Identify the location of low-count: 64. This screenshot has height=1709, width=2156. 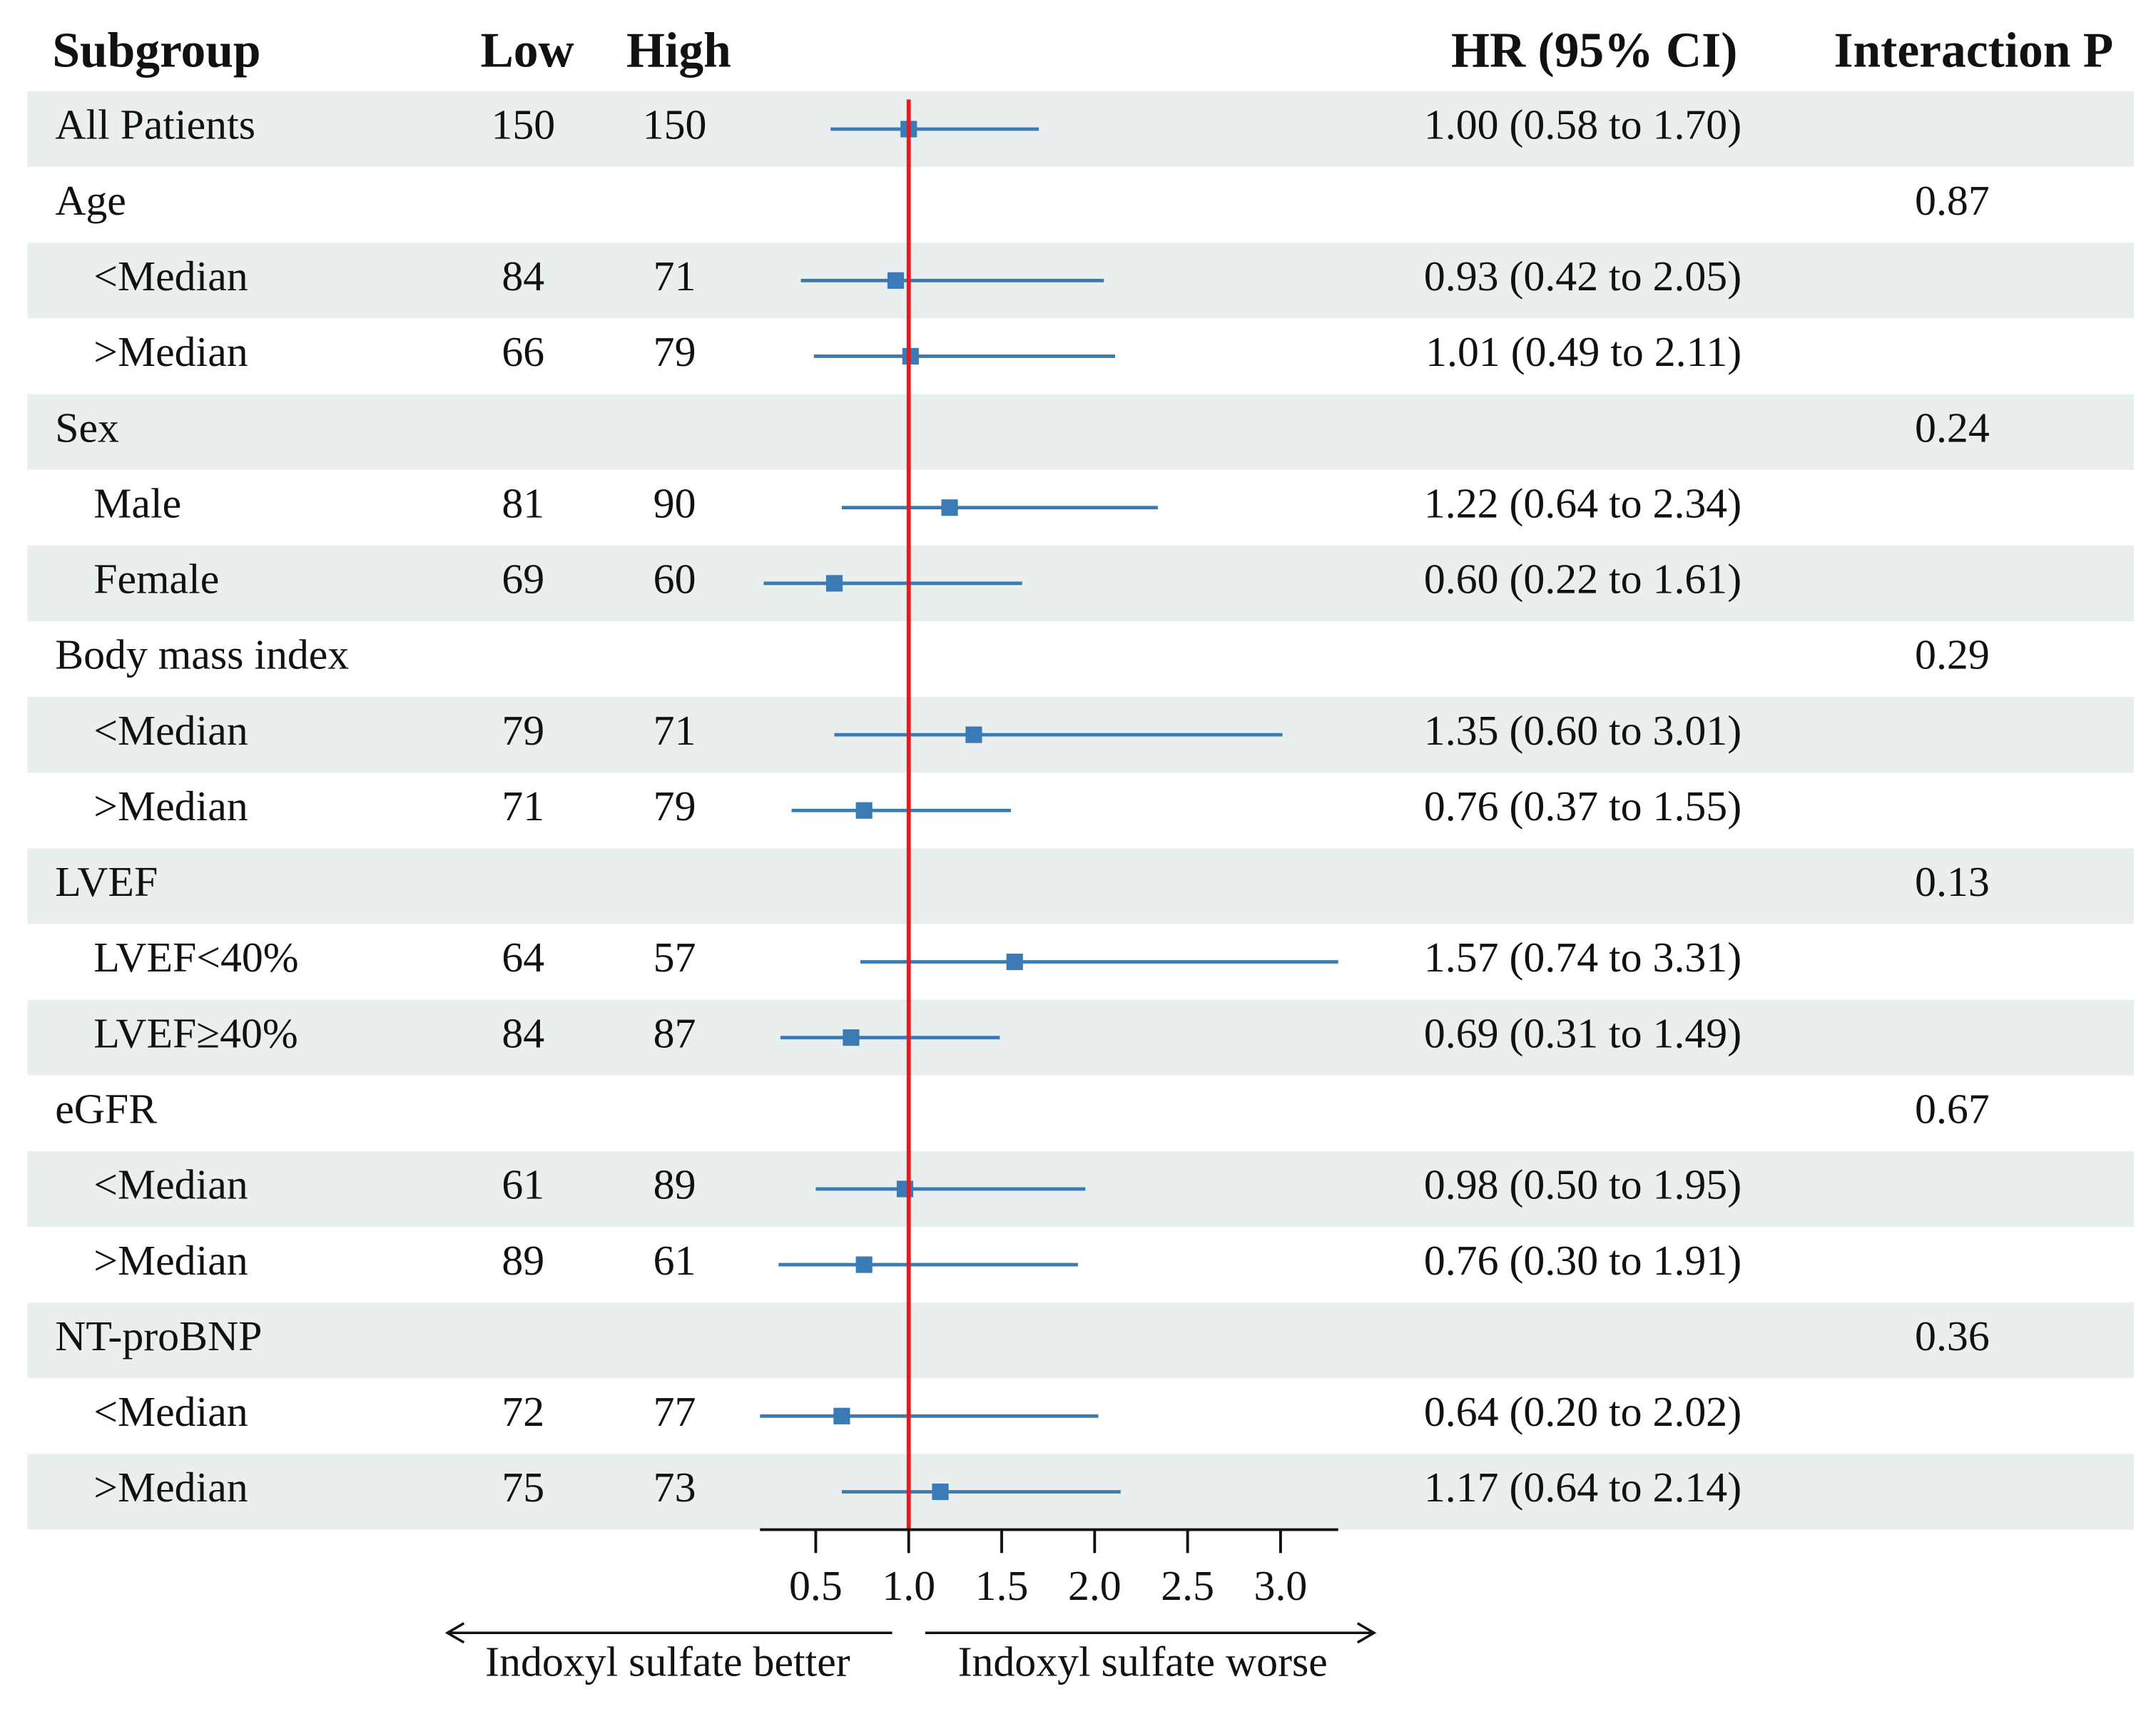
(523, 957).